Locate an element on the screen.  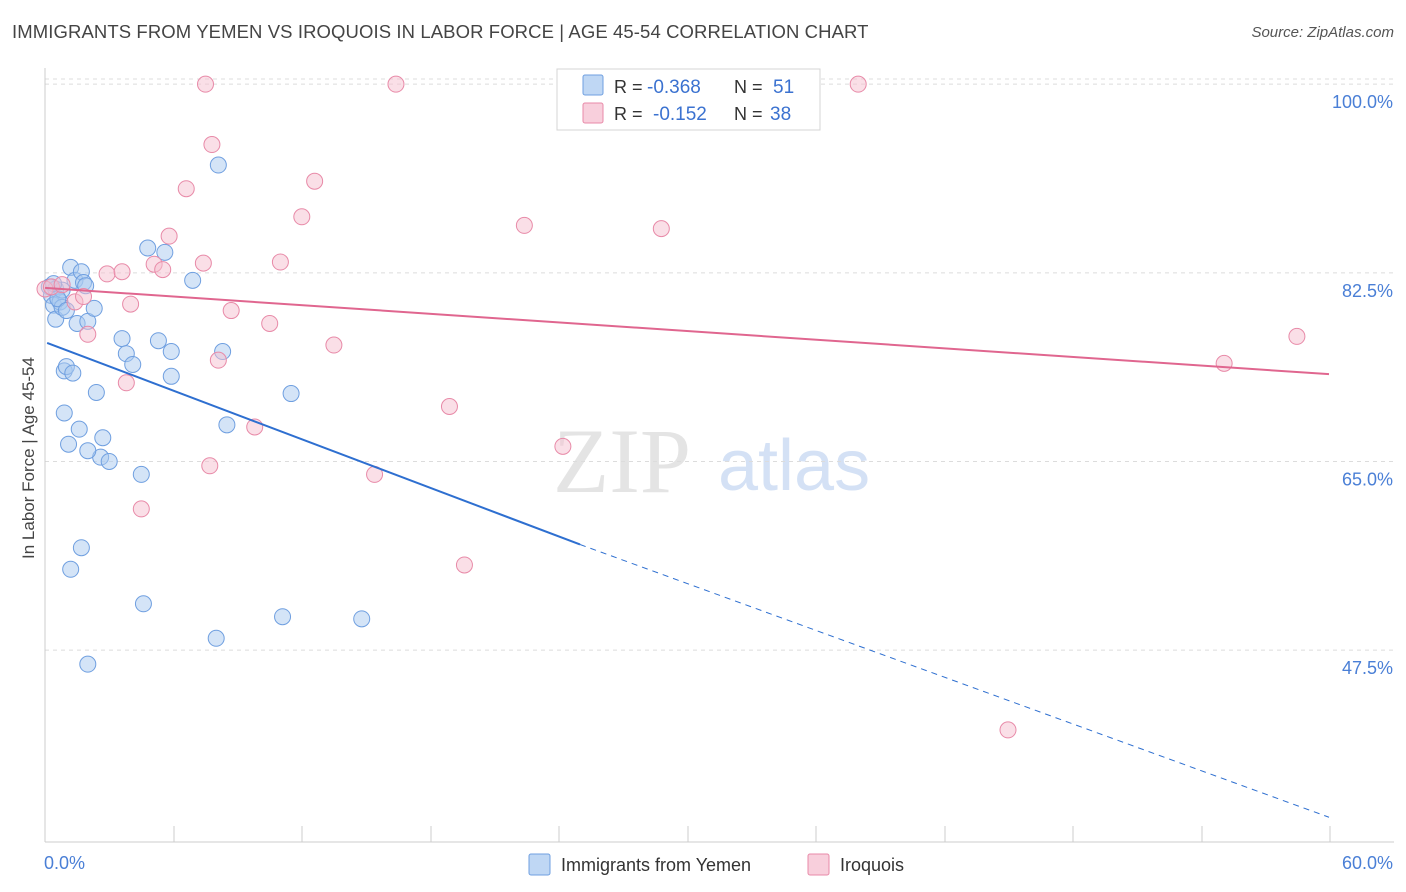
x-tick-label-min: 0.0% is located at coordinates (64, 863).